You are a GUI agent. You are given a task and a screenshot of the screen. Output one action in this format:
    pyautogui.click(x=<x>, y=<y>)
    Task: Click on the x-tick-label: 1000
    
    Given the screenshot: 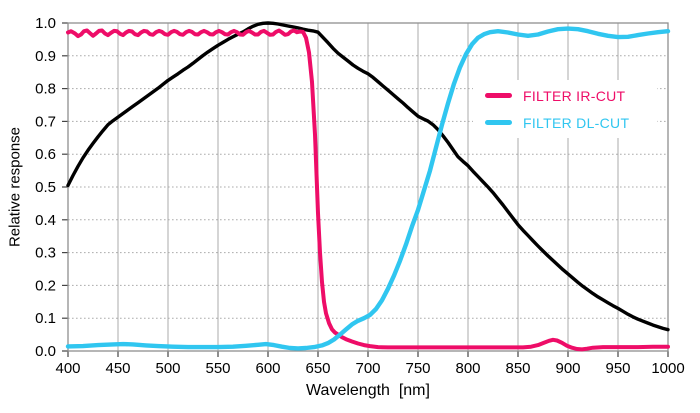 What is the action you would take?
    pyautogui.click(x=667, y=368)
    